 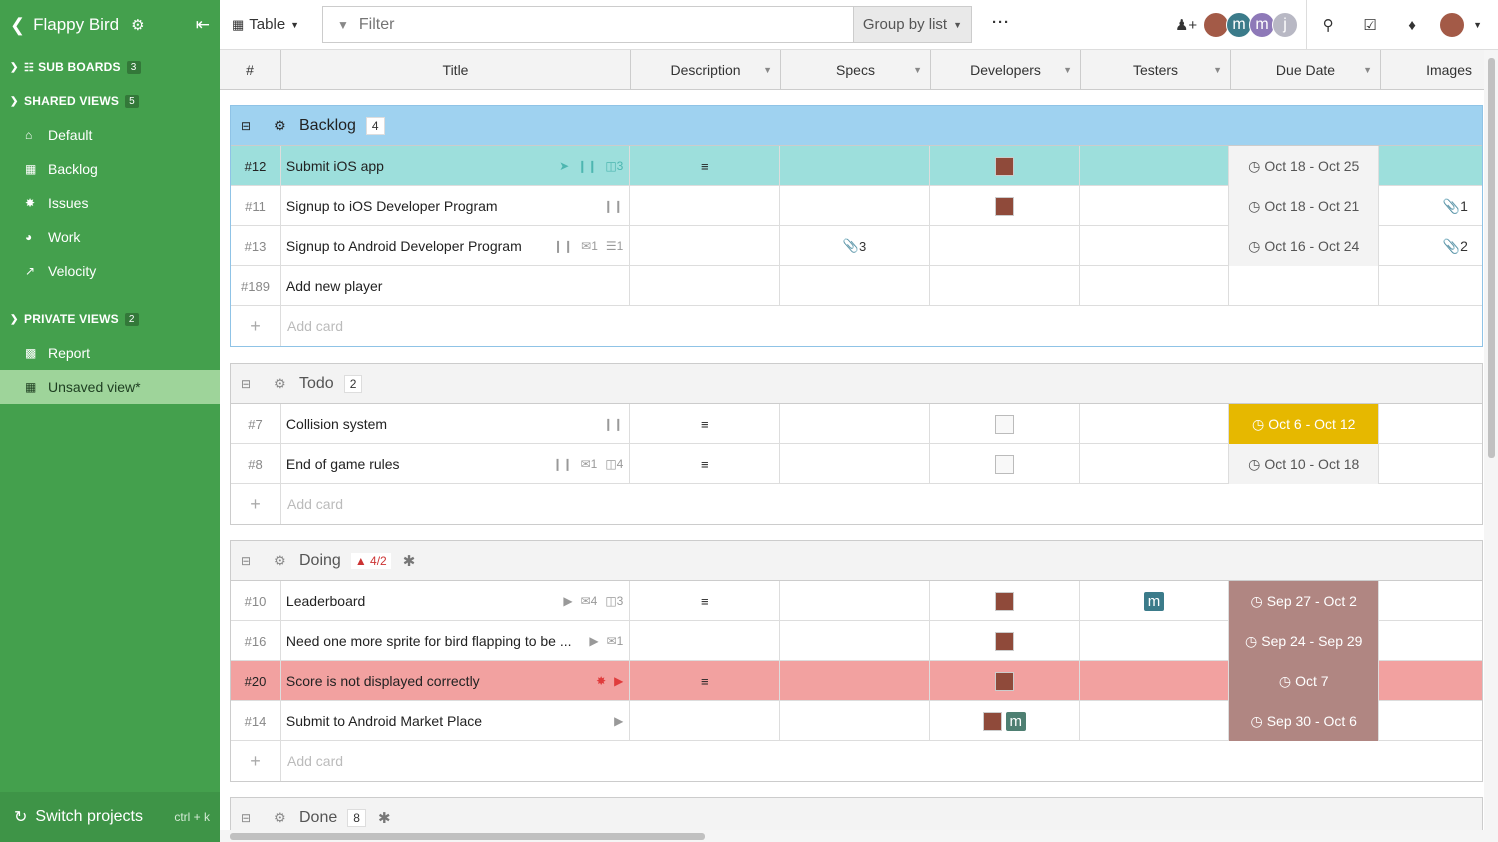 What do you see at coordinates (110, 353) in the screenshot?
I see `sidebar-item-report: ▩ Report` at bounding box center [110, 353].